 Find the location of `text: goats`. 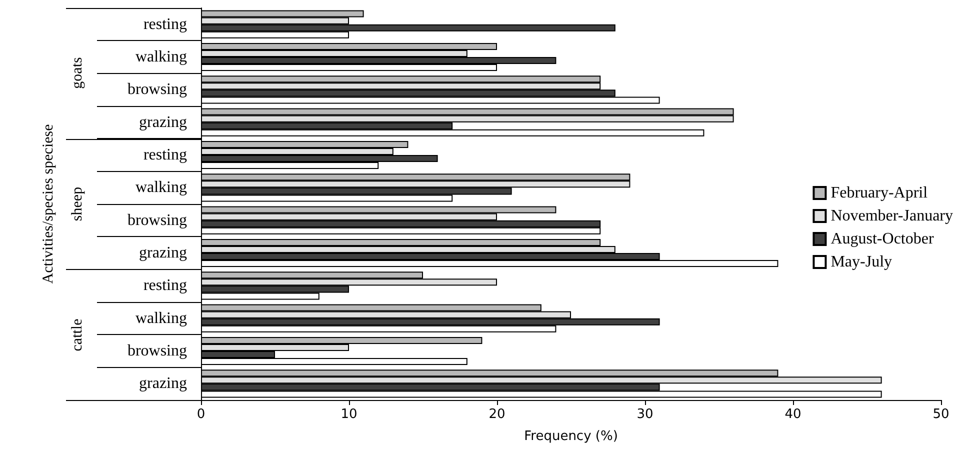

text: goats is located at coordinates (78, 73).